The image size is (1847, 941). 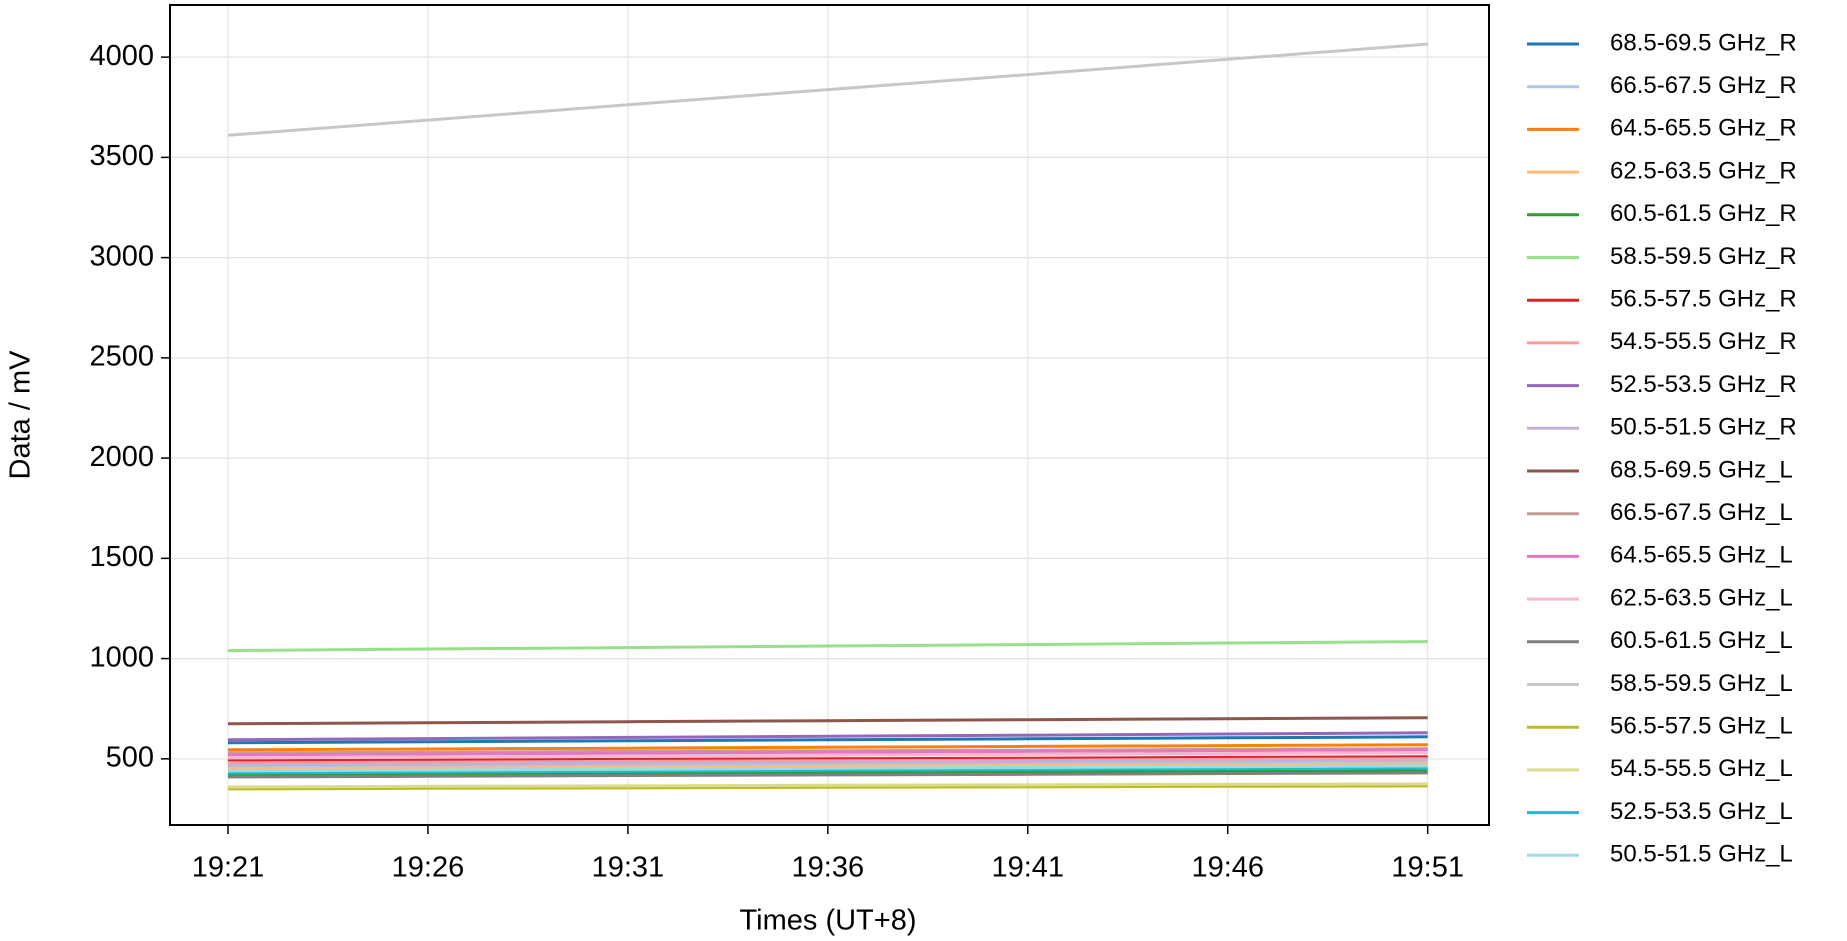 What do you see at coordinates (1703, 341) in the screenshot?
I see `legend-label: 54.5-55.5 GHz_R` at bounding box center [1703, 341].